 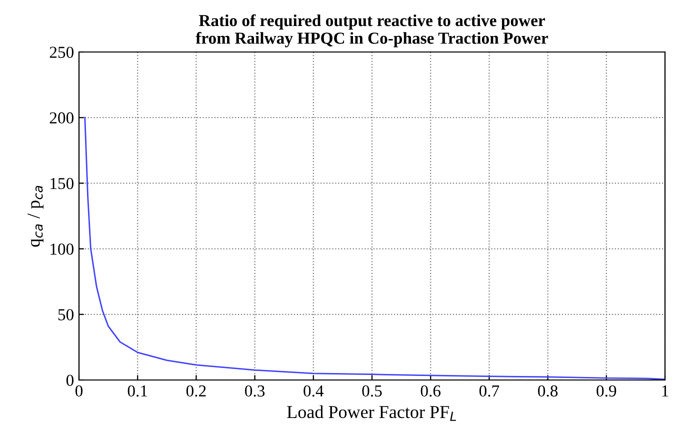 I want to click on x-tick-label: 0.5, so click(x=372, y=391).